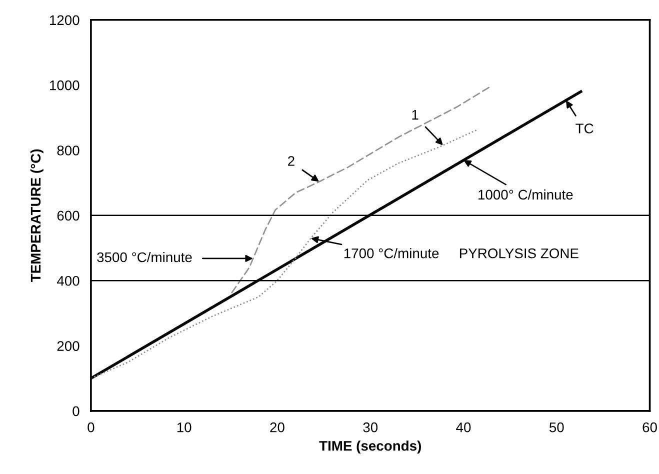  Describe the element at coordinates (68, 151) in the screenshot. I see `y-tick-label: 800` at that location.